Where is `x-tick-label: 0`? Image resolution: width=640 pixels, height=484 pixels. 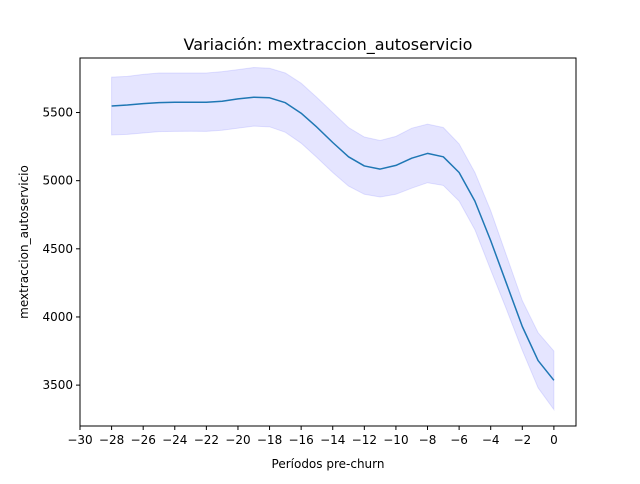
x-tick-label: 0 is located at coordinates (554, 440).